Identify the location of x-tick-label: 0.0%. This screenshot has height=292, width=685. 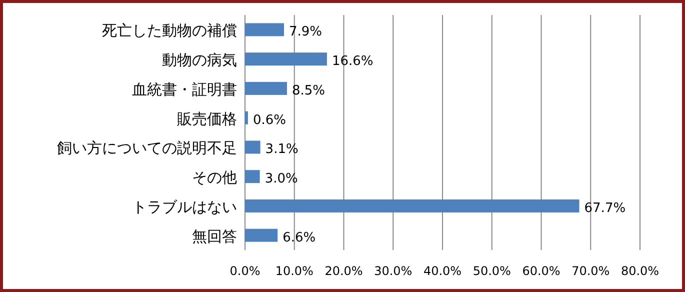
(245, 271).